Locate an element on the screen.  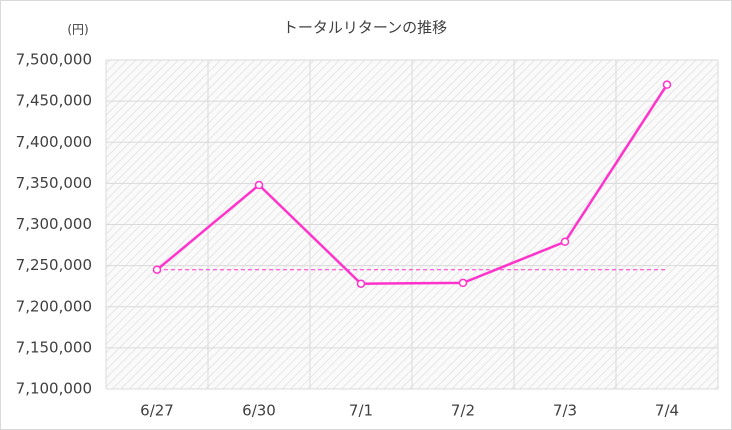
y-unit-label: (円) is located at coordinates (77, 30).